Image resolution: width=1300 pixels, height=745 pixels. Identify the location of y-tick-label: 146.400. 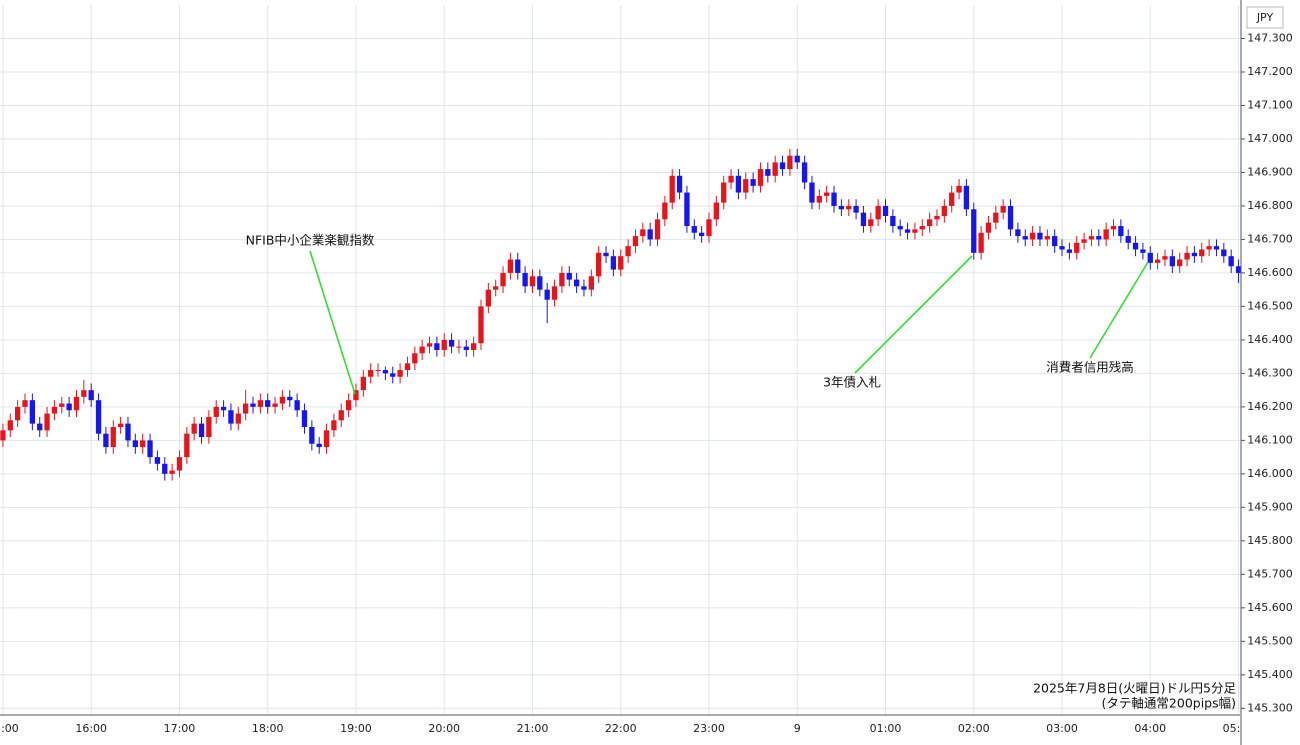
(1270, 339).